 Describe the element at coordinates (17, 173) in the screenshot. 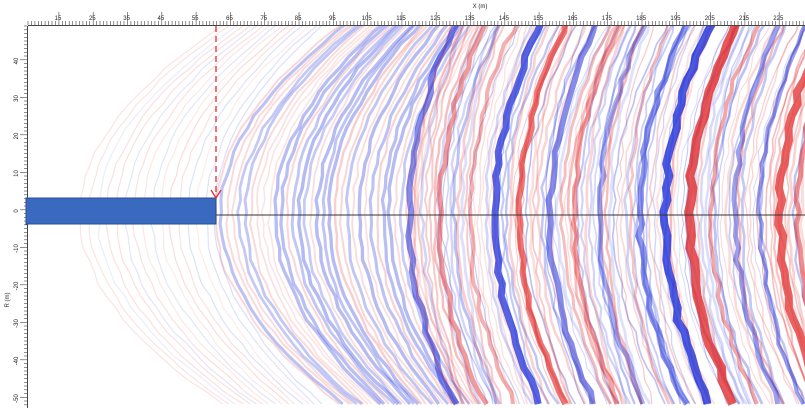

I see `y-tick-label: 10` at that location.